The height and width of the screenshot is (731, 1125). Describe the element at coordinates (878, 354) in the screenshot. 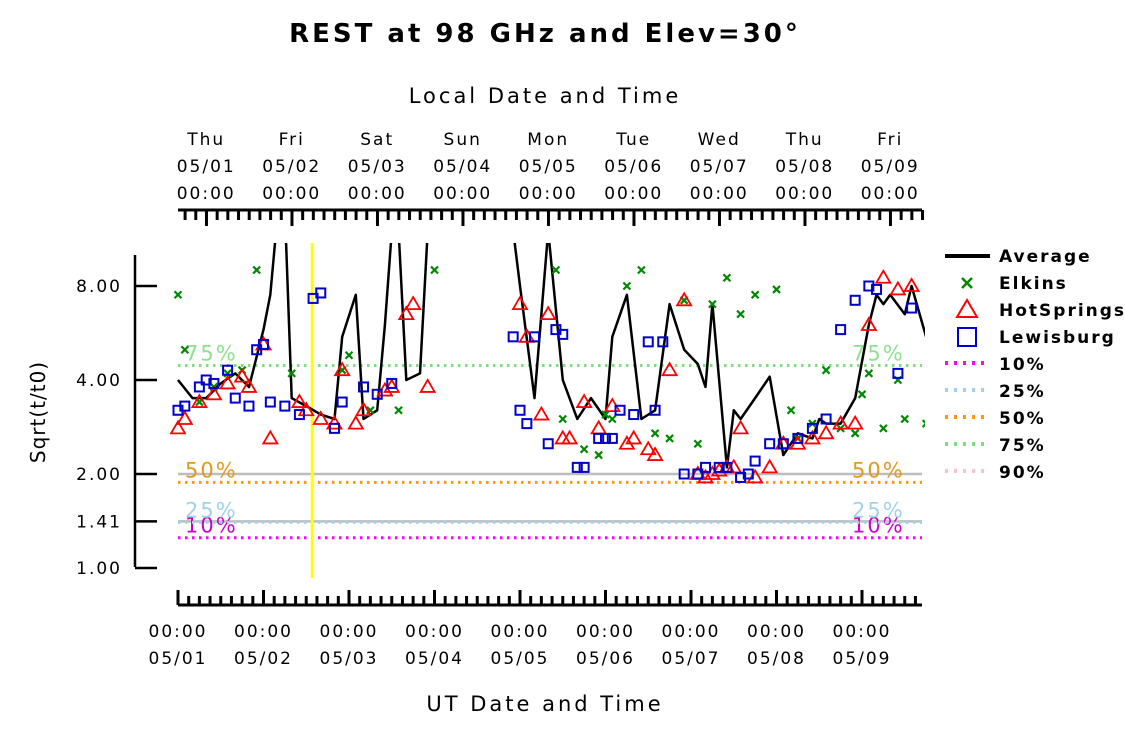

I see `percentile-label-right: 75%` at that location.